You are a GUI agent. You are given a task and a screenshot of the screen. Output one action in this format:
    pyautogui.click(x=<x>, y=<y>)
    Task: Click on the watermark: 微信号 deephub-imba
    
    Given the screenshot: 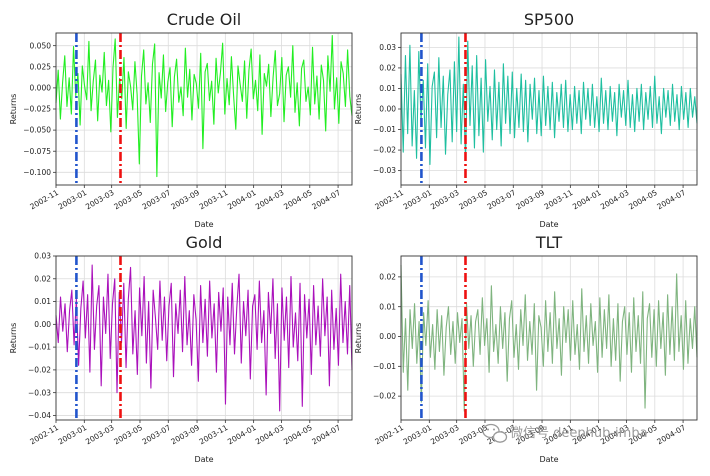 What is the action you would take?
    pyautogui.click(x=565, y=433)
    